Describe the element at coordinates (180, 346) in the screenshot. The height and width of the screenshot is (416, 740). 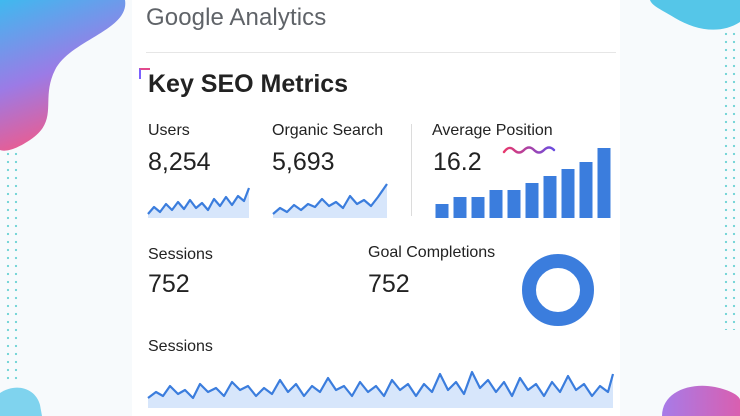
I see `sessions-chart-label: Sessions` at that location.